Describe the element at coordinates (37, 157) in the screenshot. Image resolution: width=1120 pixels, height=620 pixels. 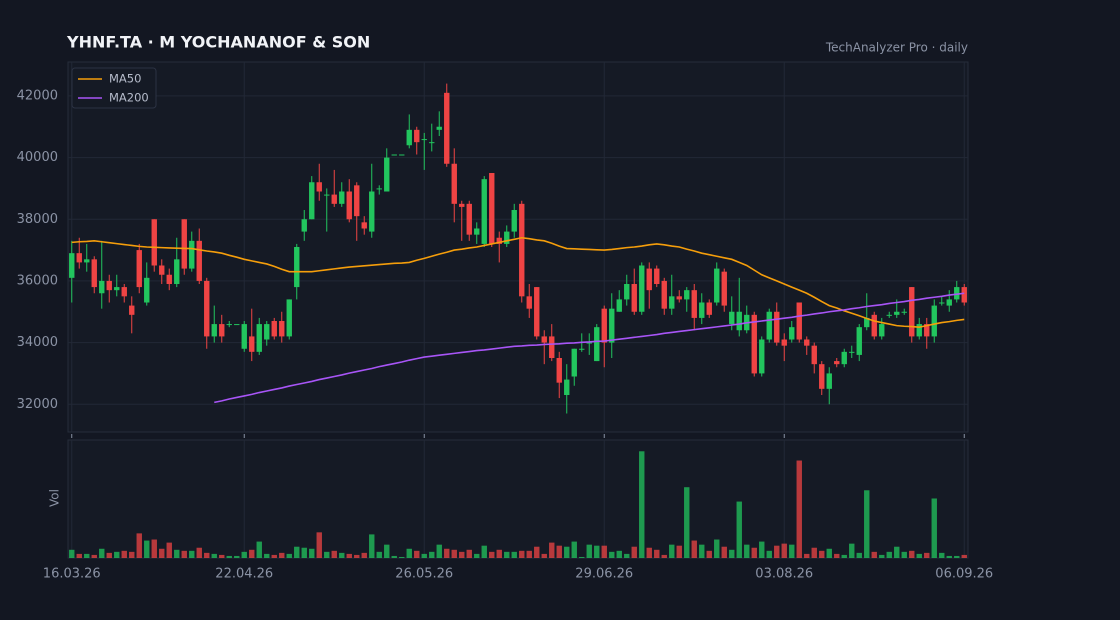
I see `y-tick-label: 40000` at that location.